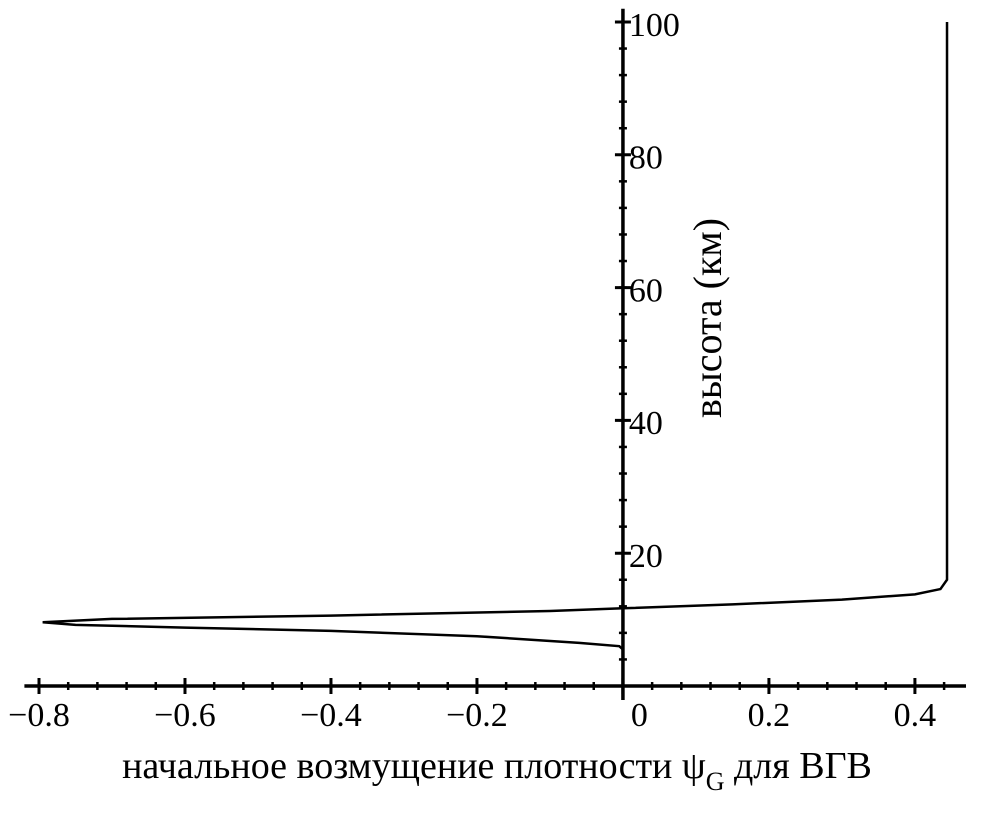 The height and width of the screenshot is (813, 1004). Describe the element at coordinates (646, 290) in the screenshot. I see `y-tick-label: 60` at that location.